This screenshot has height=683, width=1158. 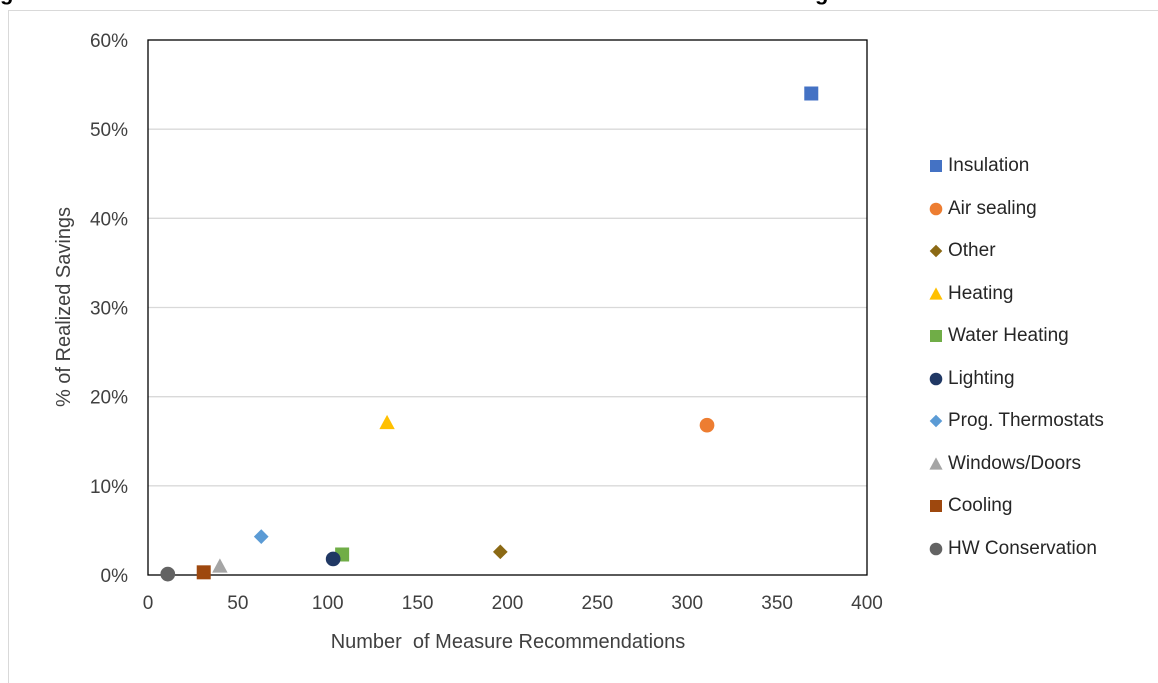 I want to click on y-axis-ticks: 0% 10% 20% 30% 40% 50% 60%, so click(x=109, y=309).